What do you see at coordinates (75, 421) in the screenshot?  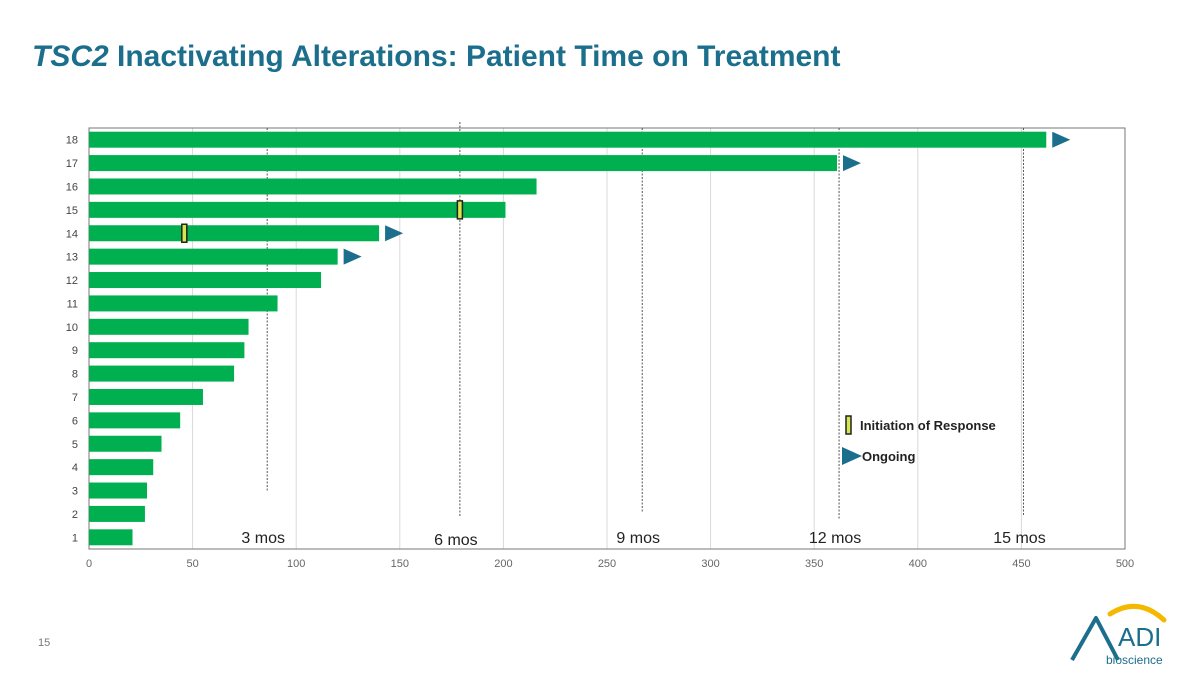 I see `y-tick-label: 6` at bounding box center [75, 421].